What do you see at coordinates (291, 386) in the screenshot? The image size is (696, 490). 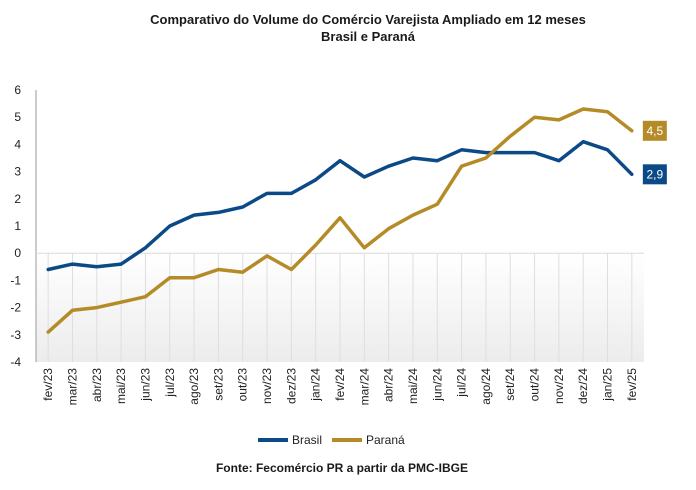 I see `x-tick-label: dez/23` at bounding box center [291, 386].